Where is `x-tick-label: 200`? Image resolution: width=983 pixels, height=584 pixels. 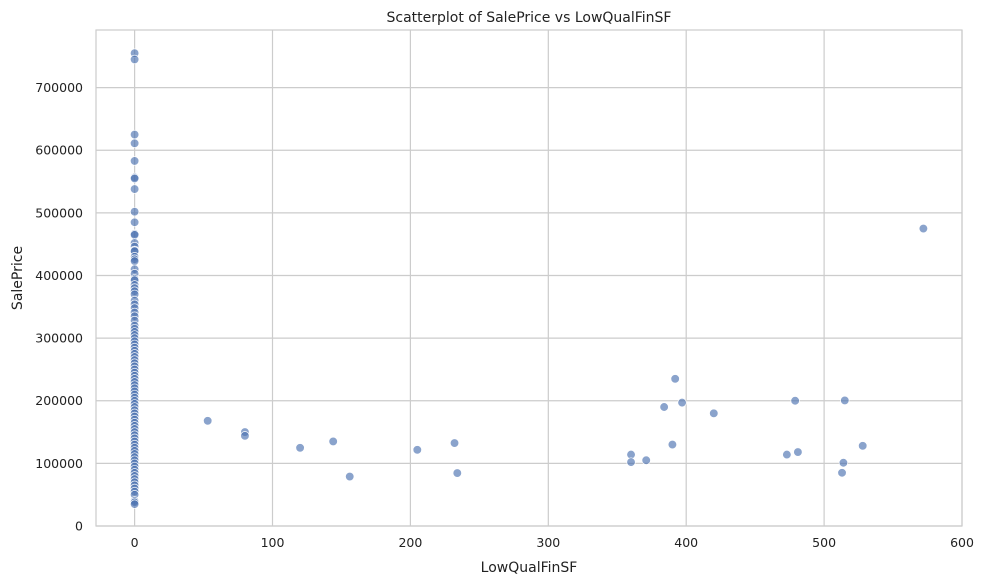 x-tick-label: 200 is located at coordinates (410, 542).